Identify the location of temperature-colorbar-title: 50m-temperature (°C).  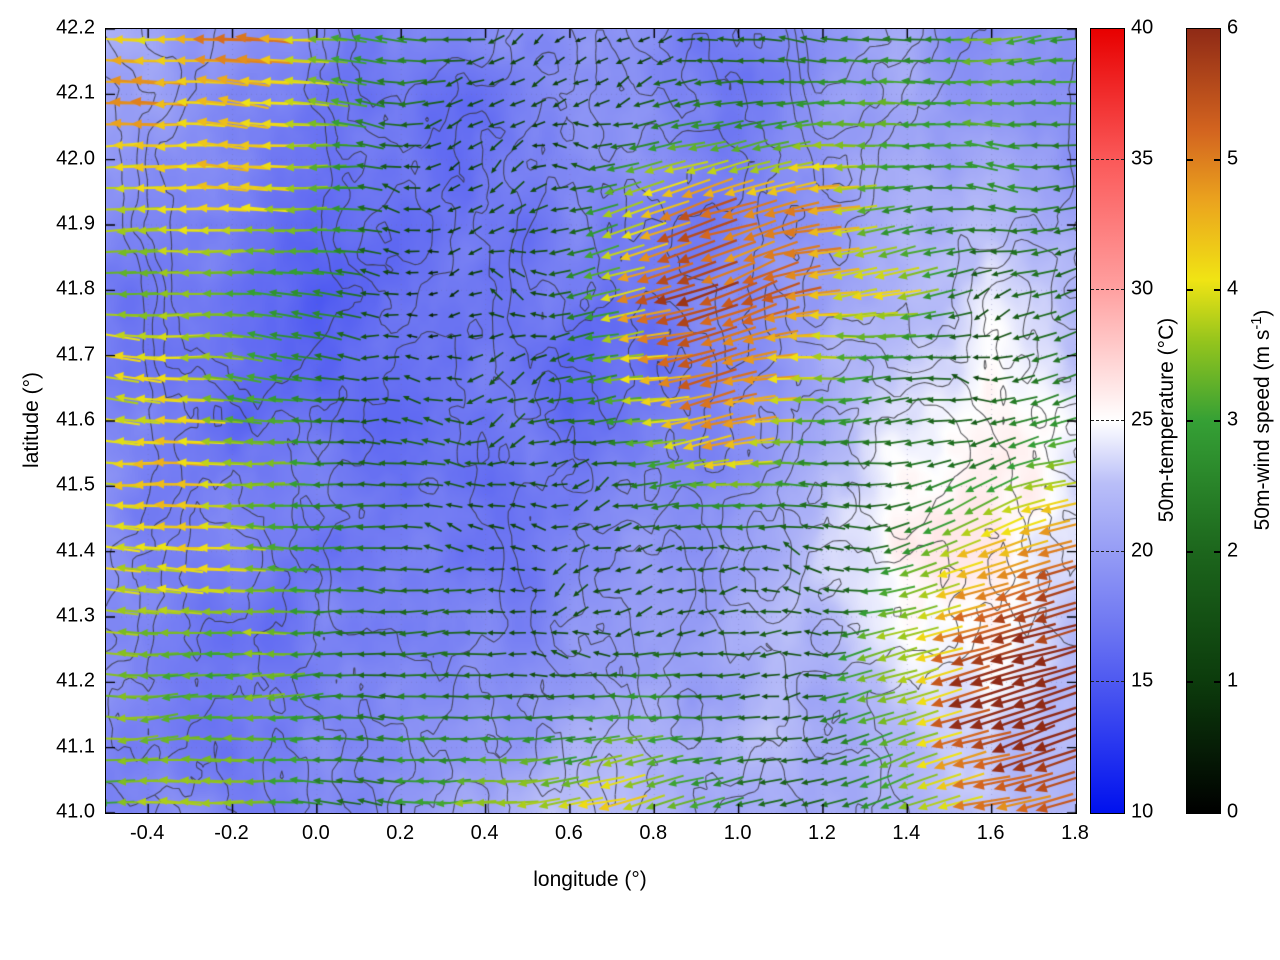
(1166, 420).